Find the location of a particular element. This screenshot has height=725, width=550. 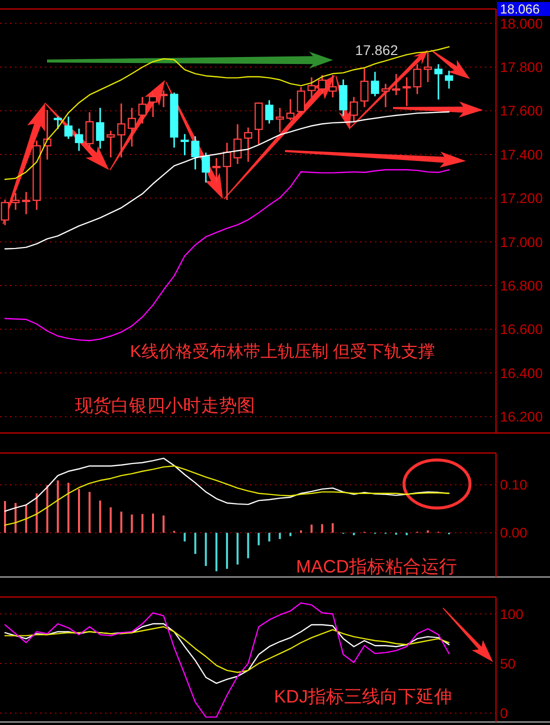

y-tick-label: 17.200 is located at coordinates (522, 198).